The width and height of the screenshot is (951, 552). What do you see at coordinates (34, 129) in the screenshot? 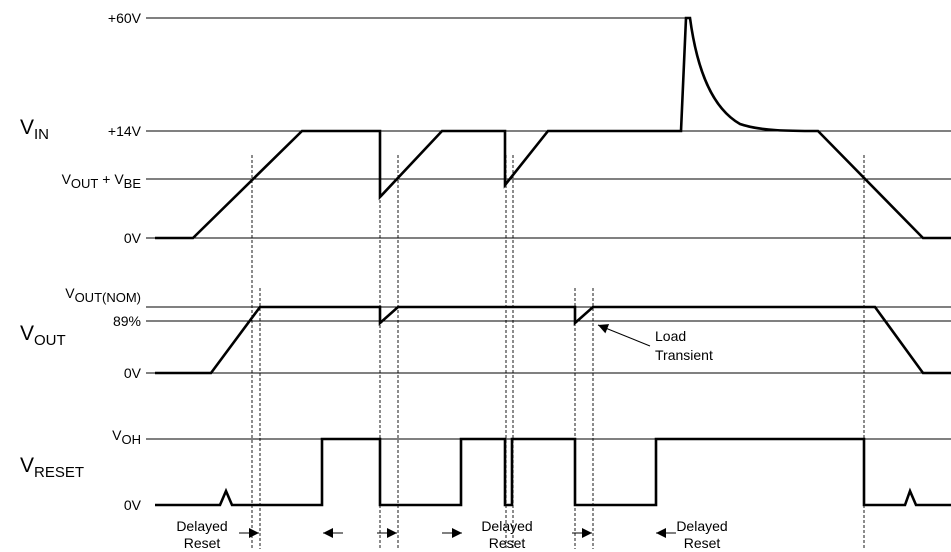
I see `vin-signal-label: VIN` at bounding box center [34, 129].